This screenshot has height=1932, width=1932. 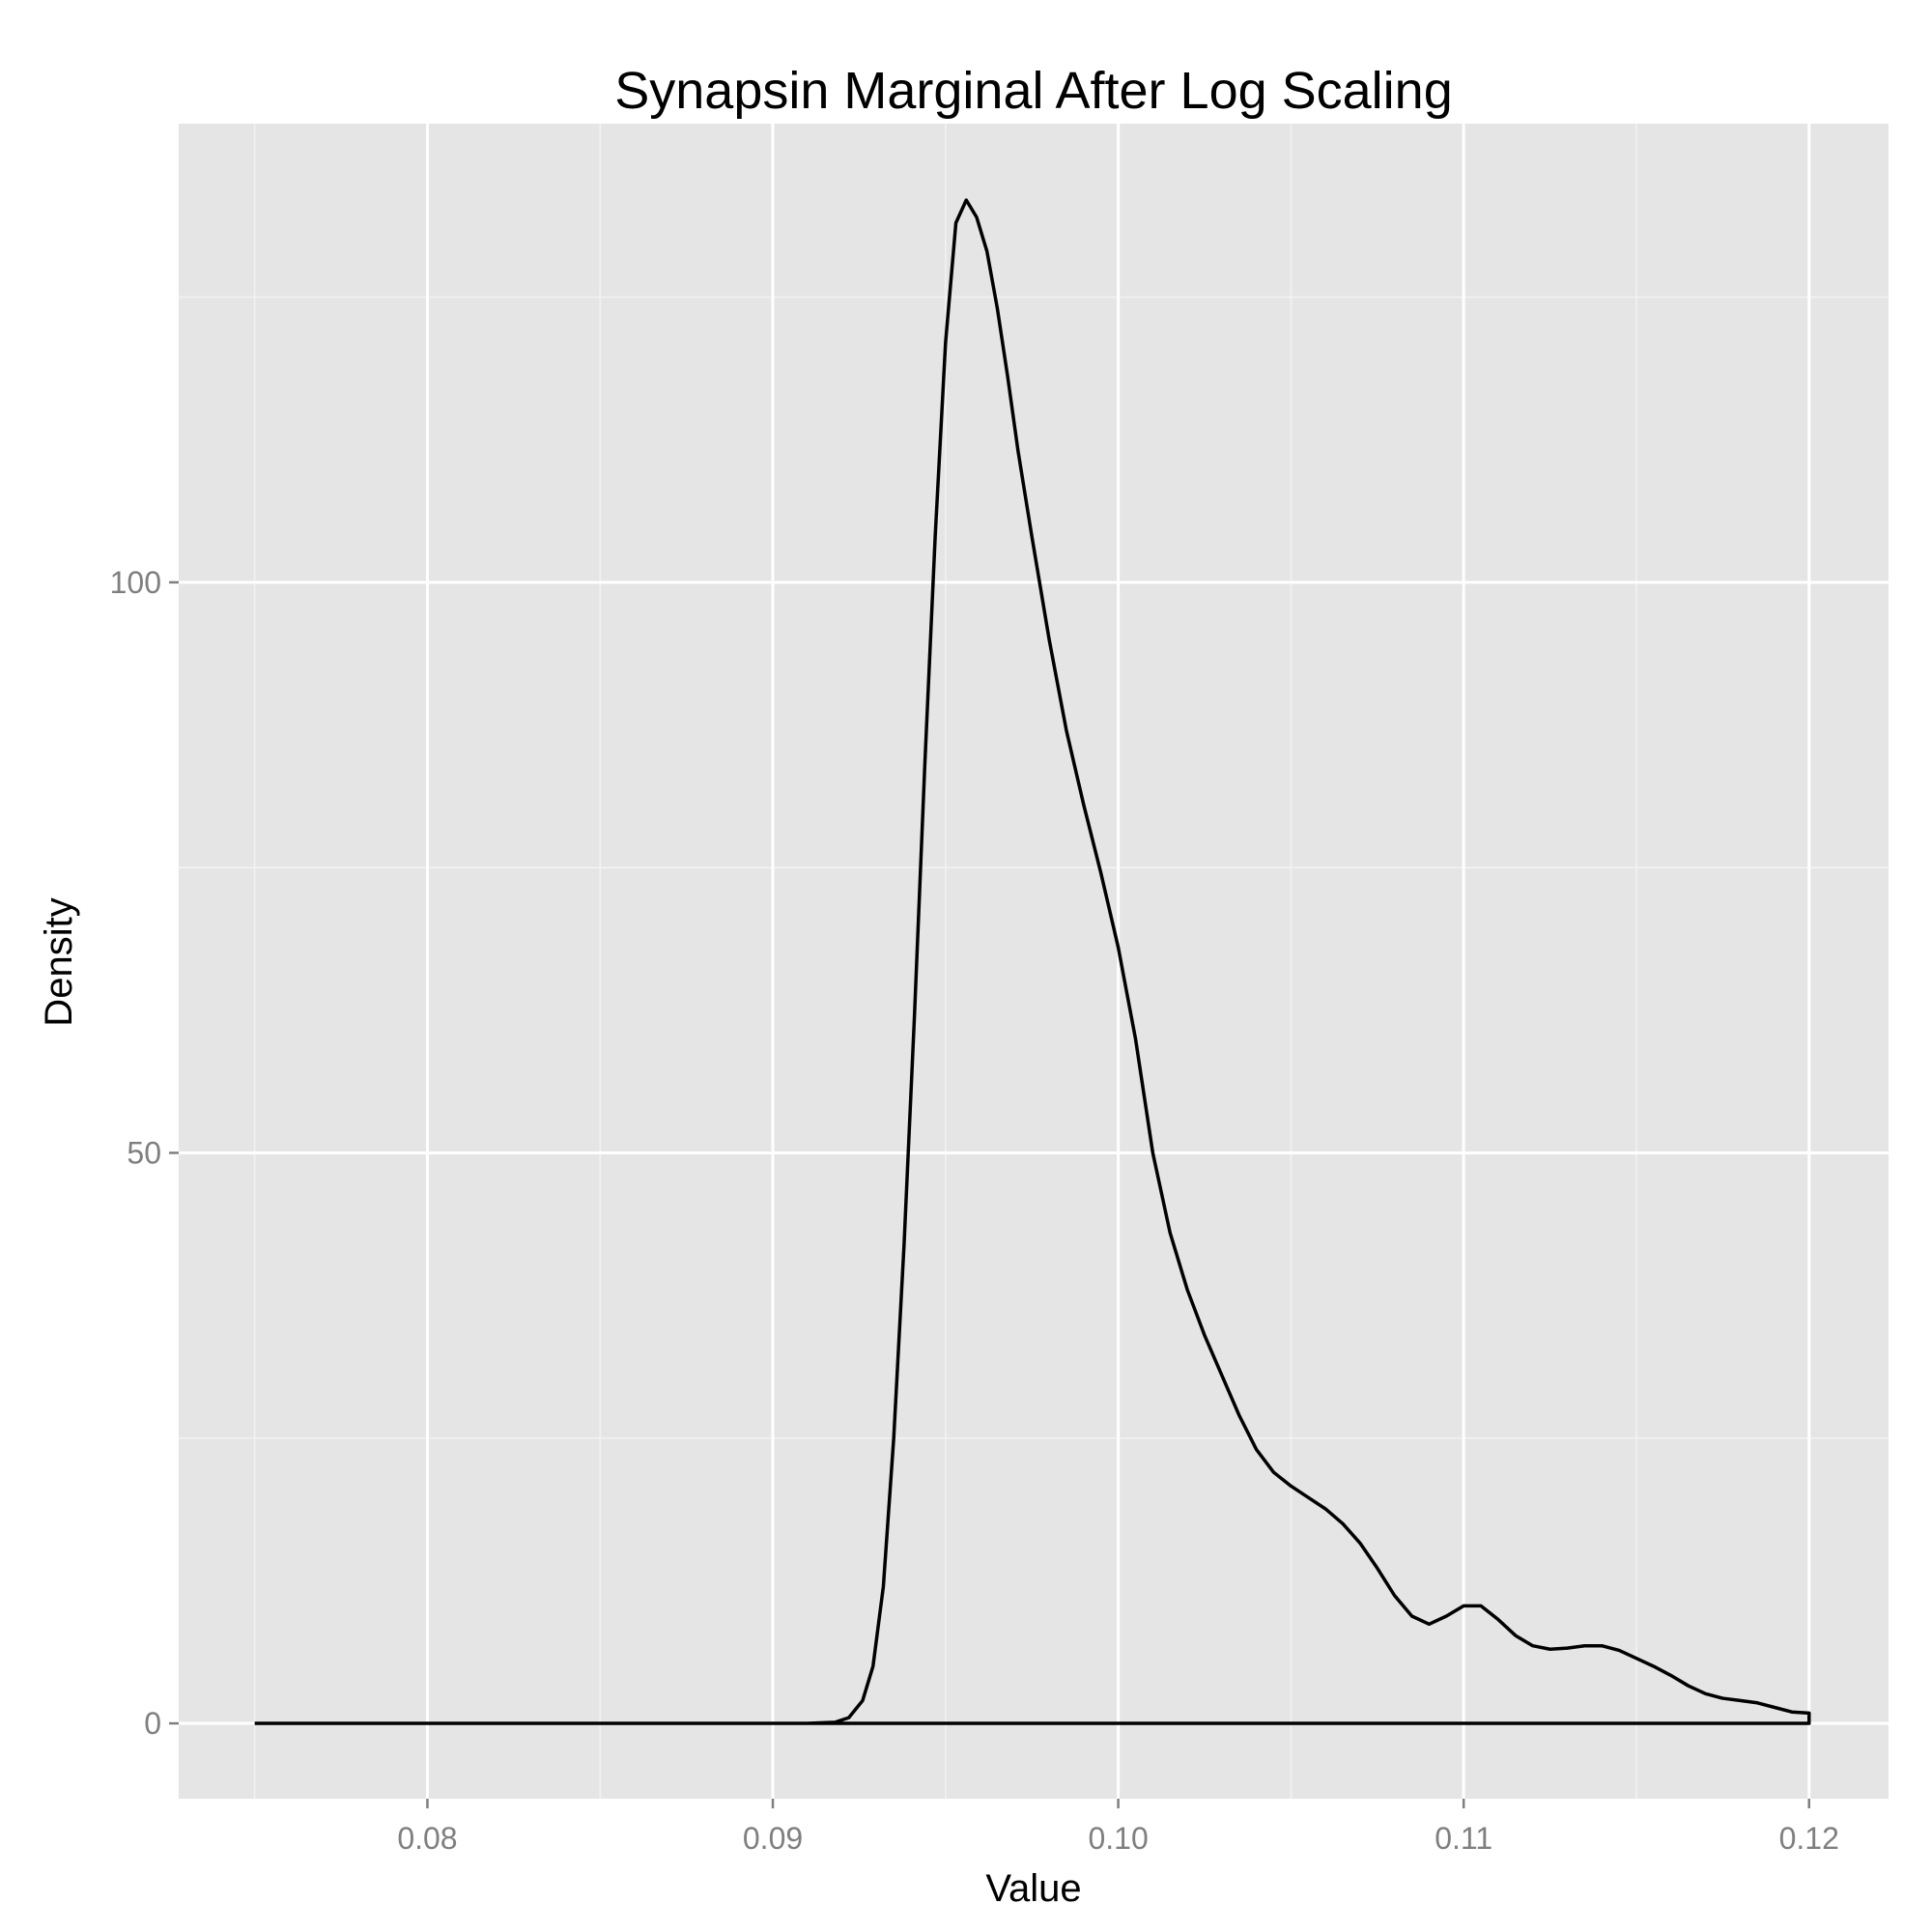 What do you see at coordinates (59, 961) in the screenshot?
I see `y-axis-title: Density` at bounding box center [59, 961].